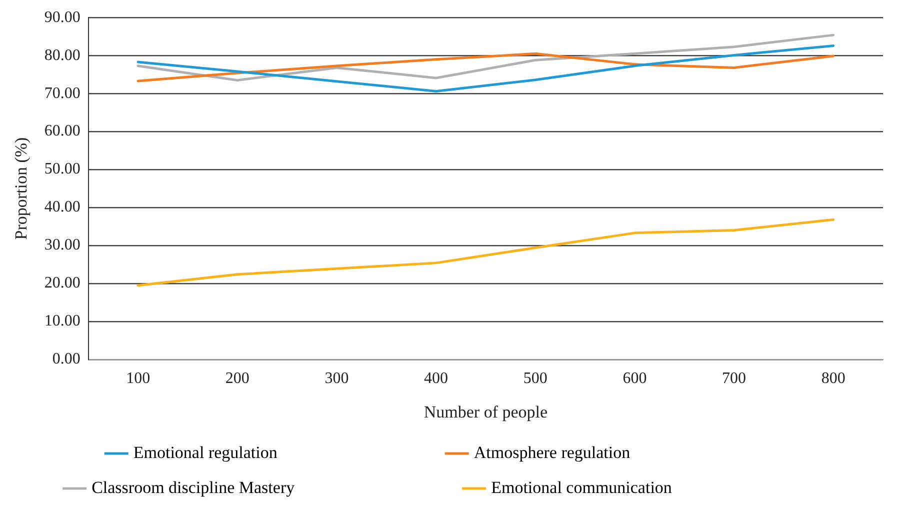 This screenshot has height=511, width=903. What do you see at coordinates (62, 55) in the screenshot?
I see `y-tick-label: 80.00` at bounding box center [62, 55].